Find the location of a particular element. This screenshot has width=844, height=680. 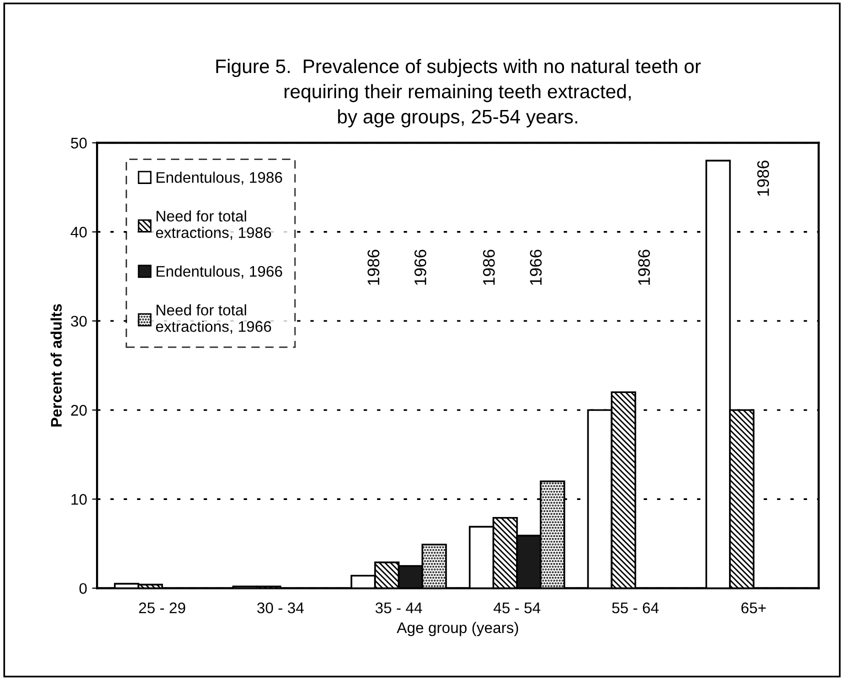

y-tick-label: 0 is located at coordinates (83, 588).